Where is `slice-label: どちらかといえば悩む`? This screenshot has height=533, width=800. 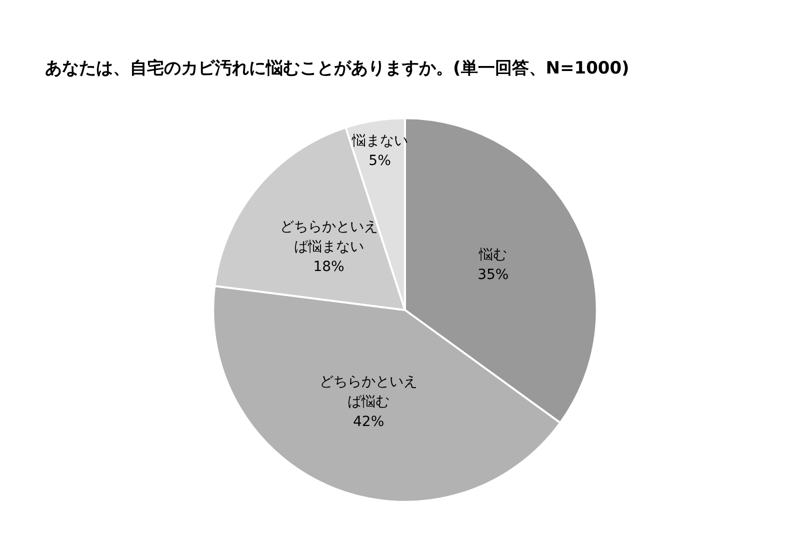
slice-label: どちらかといえば悩む is located at coordinates (369, 392).